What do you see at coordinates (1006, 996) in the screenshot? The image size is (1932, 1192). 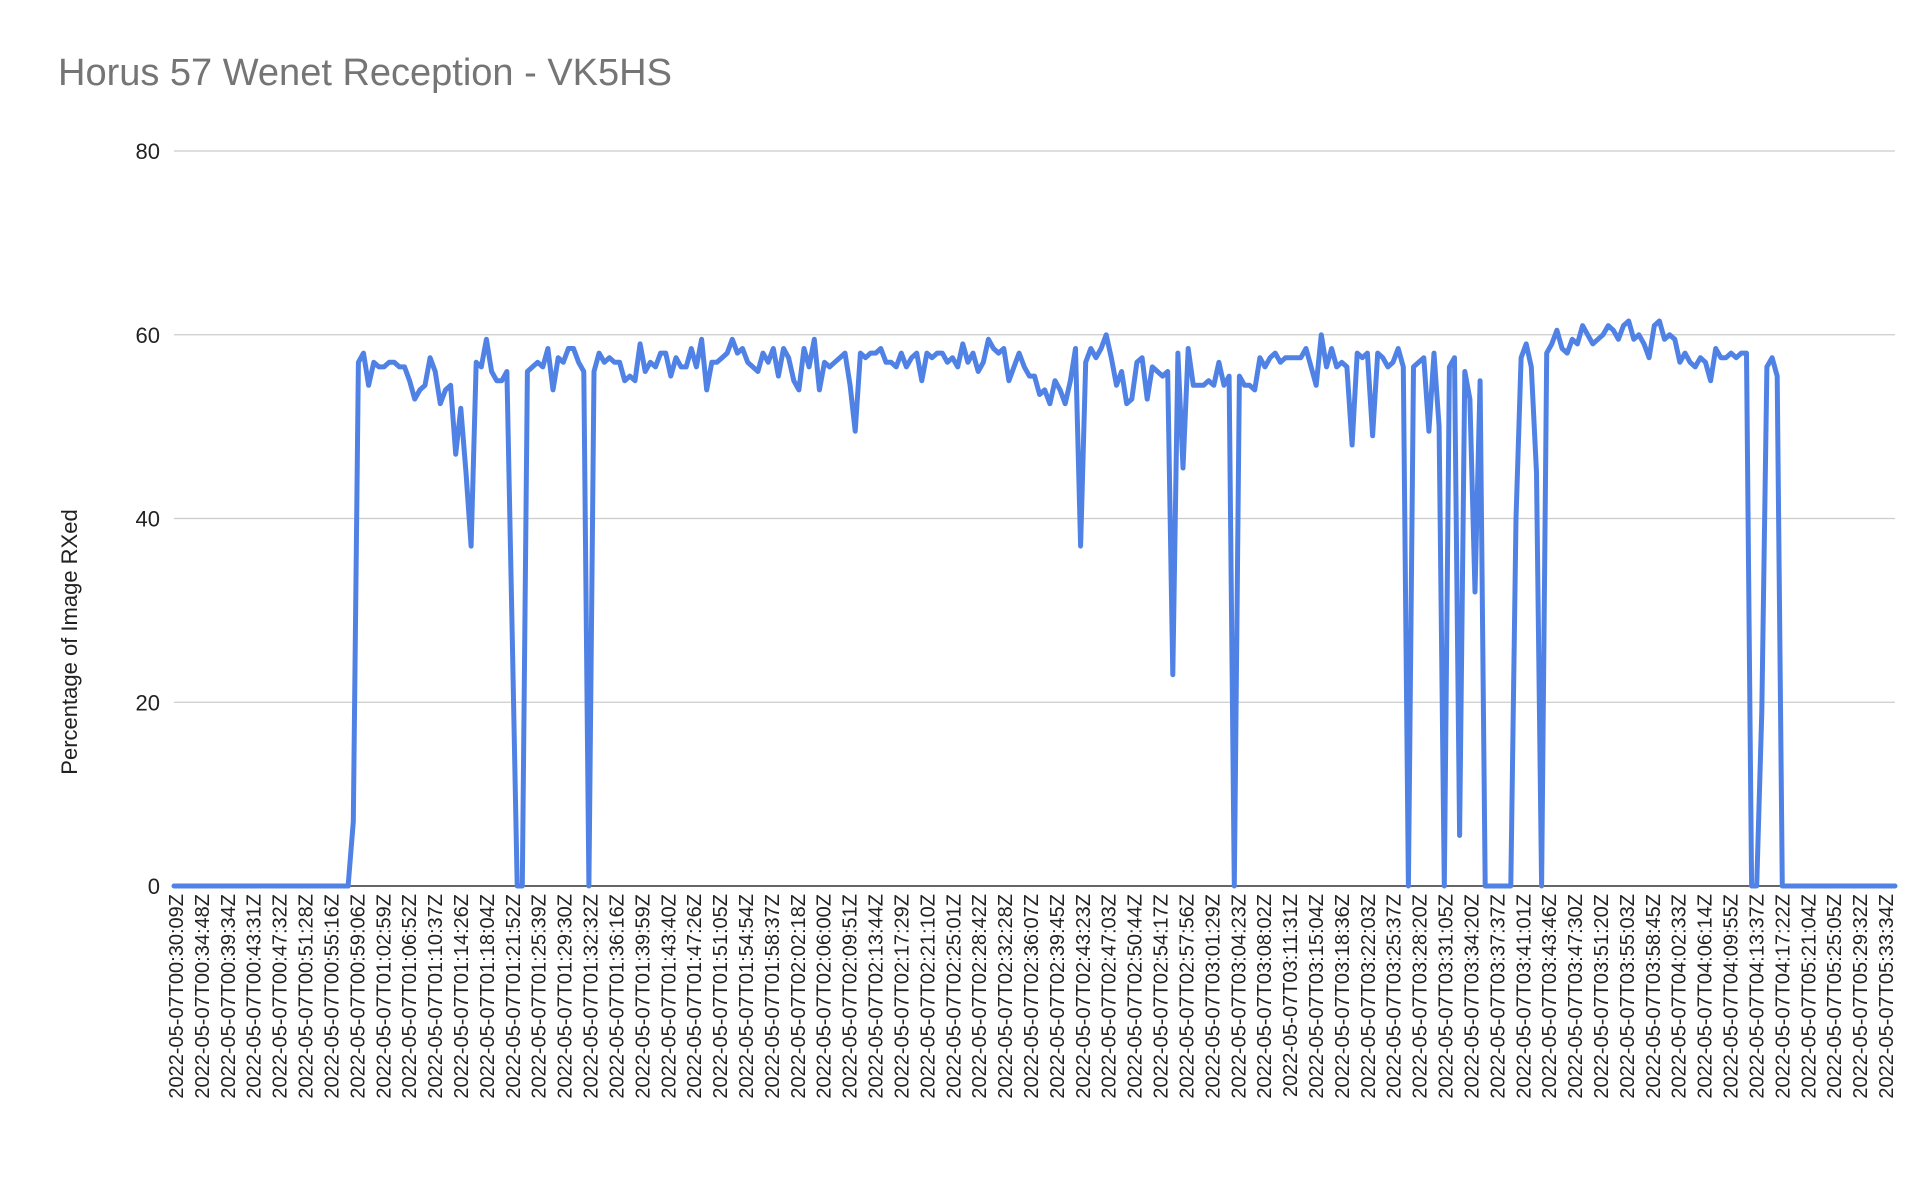 I see `x-tick-label: 2022-05-07T02:32:28Z` at bounding box center [1006, 996].